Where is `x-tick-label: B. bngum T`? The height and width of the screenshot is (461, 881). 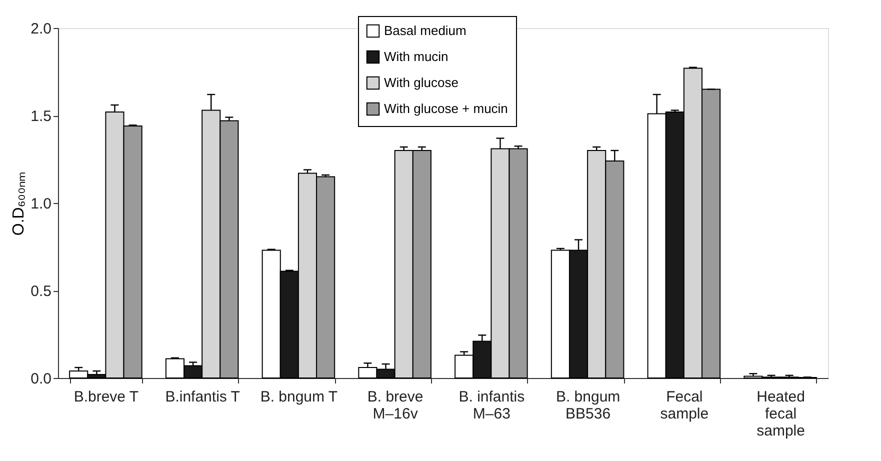 x-tick-label: B. bngum T is located at coordinates (299, 397).